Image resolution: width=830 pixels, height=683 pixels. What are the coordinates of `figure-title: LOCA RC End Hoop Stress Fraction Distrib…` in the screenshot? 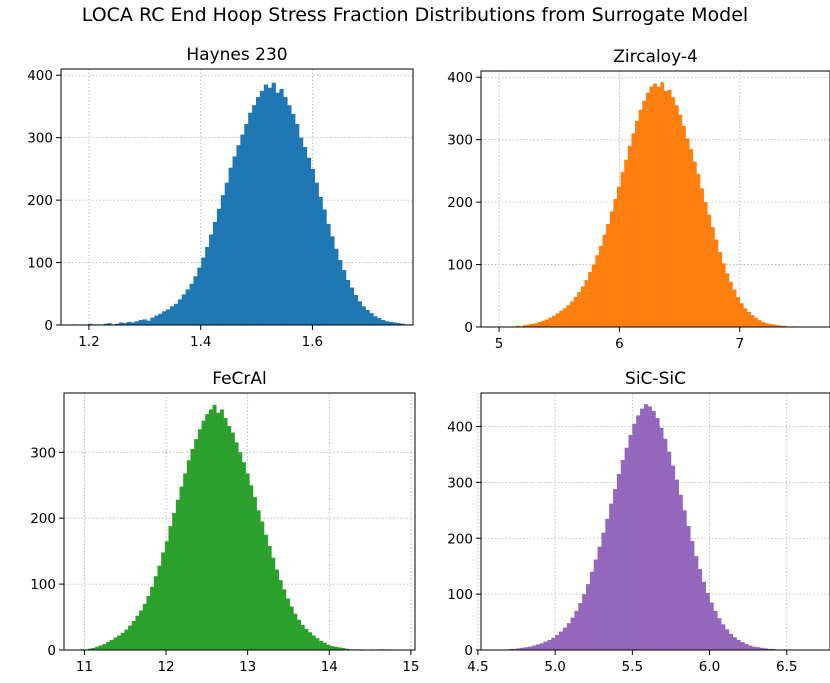 It's located at (415, 15).